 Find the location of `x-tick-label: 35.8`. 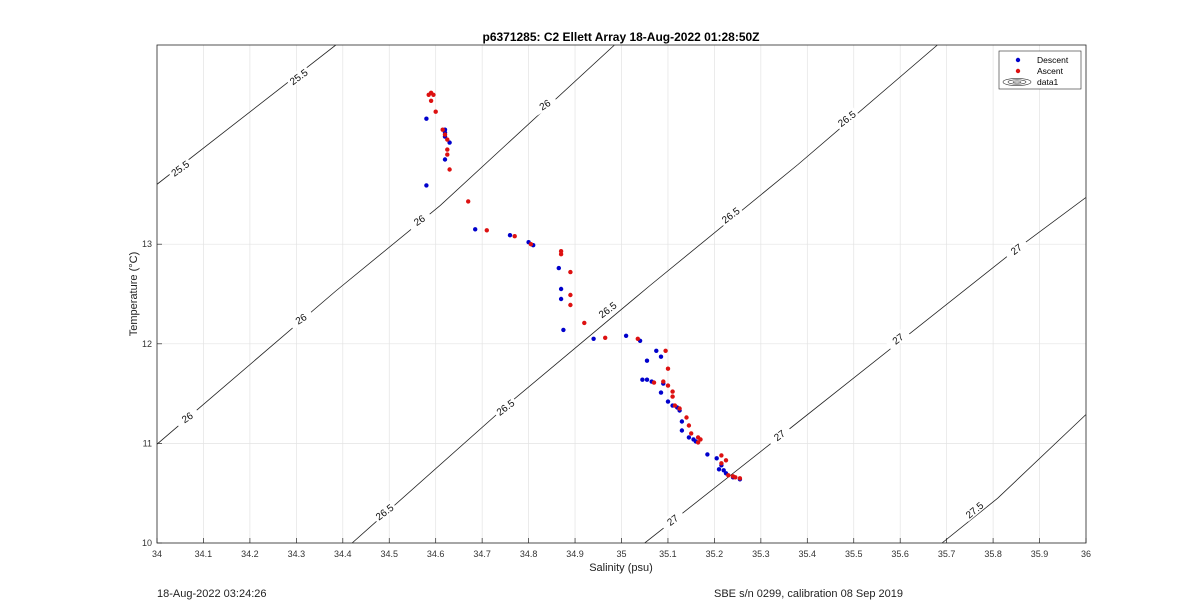

x-tick-label: 35.8 is located at coordinates (993, 554).